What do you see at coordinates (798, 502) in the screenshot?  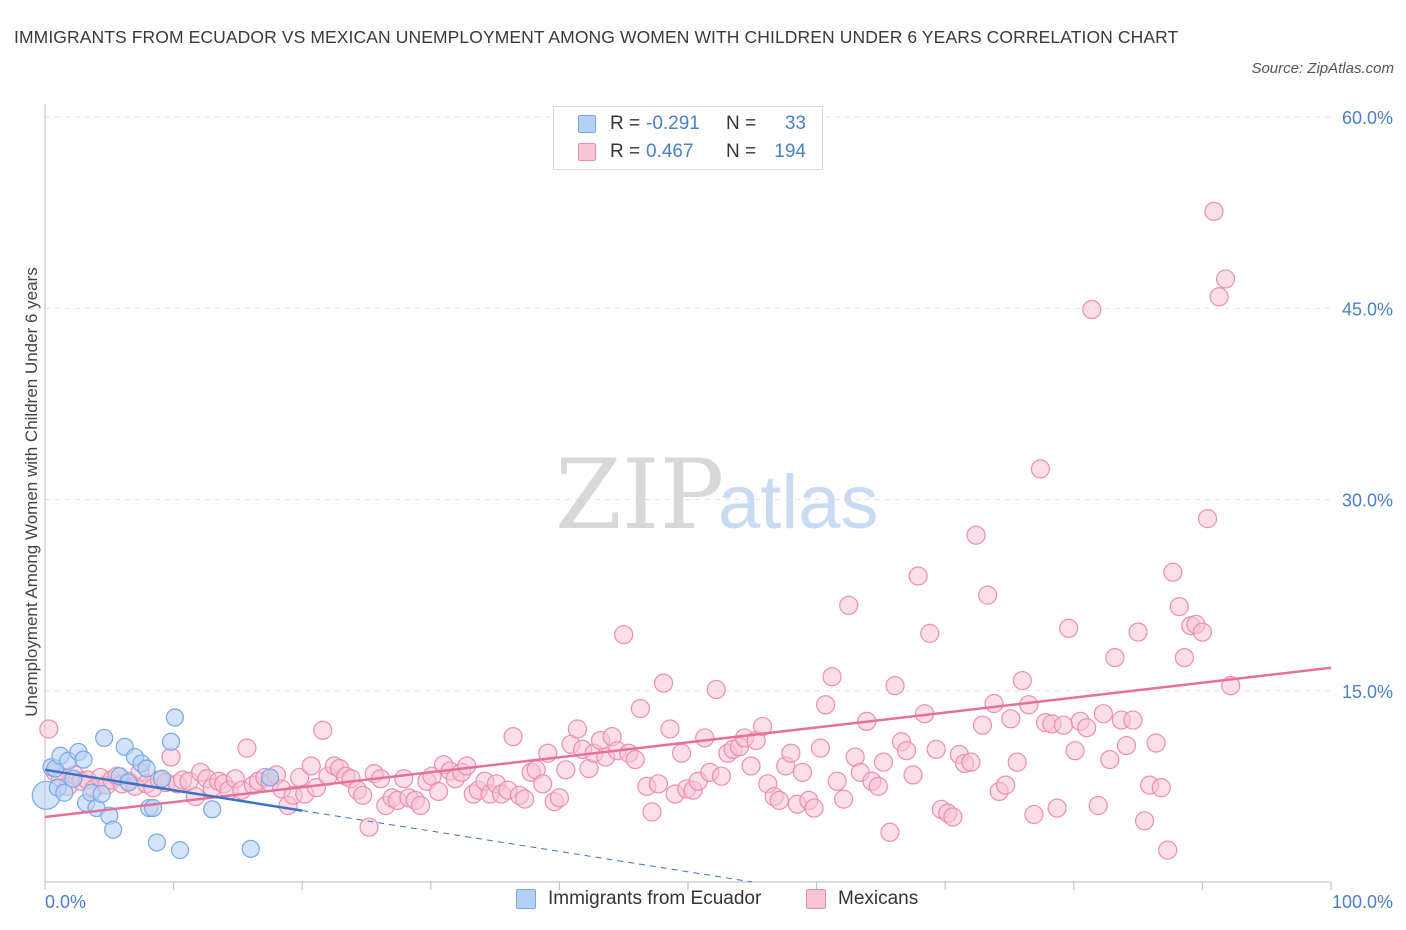 I see `watermark-atlas: atlas` at bounding box center [798, 502].